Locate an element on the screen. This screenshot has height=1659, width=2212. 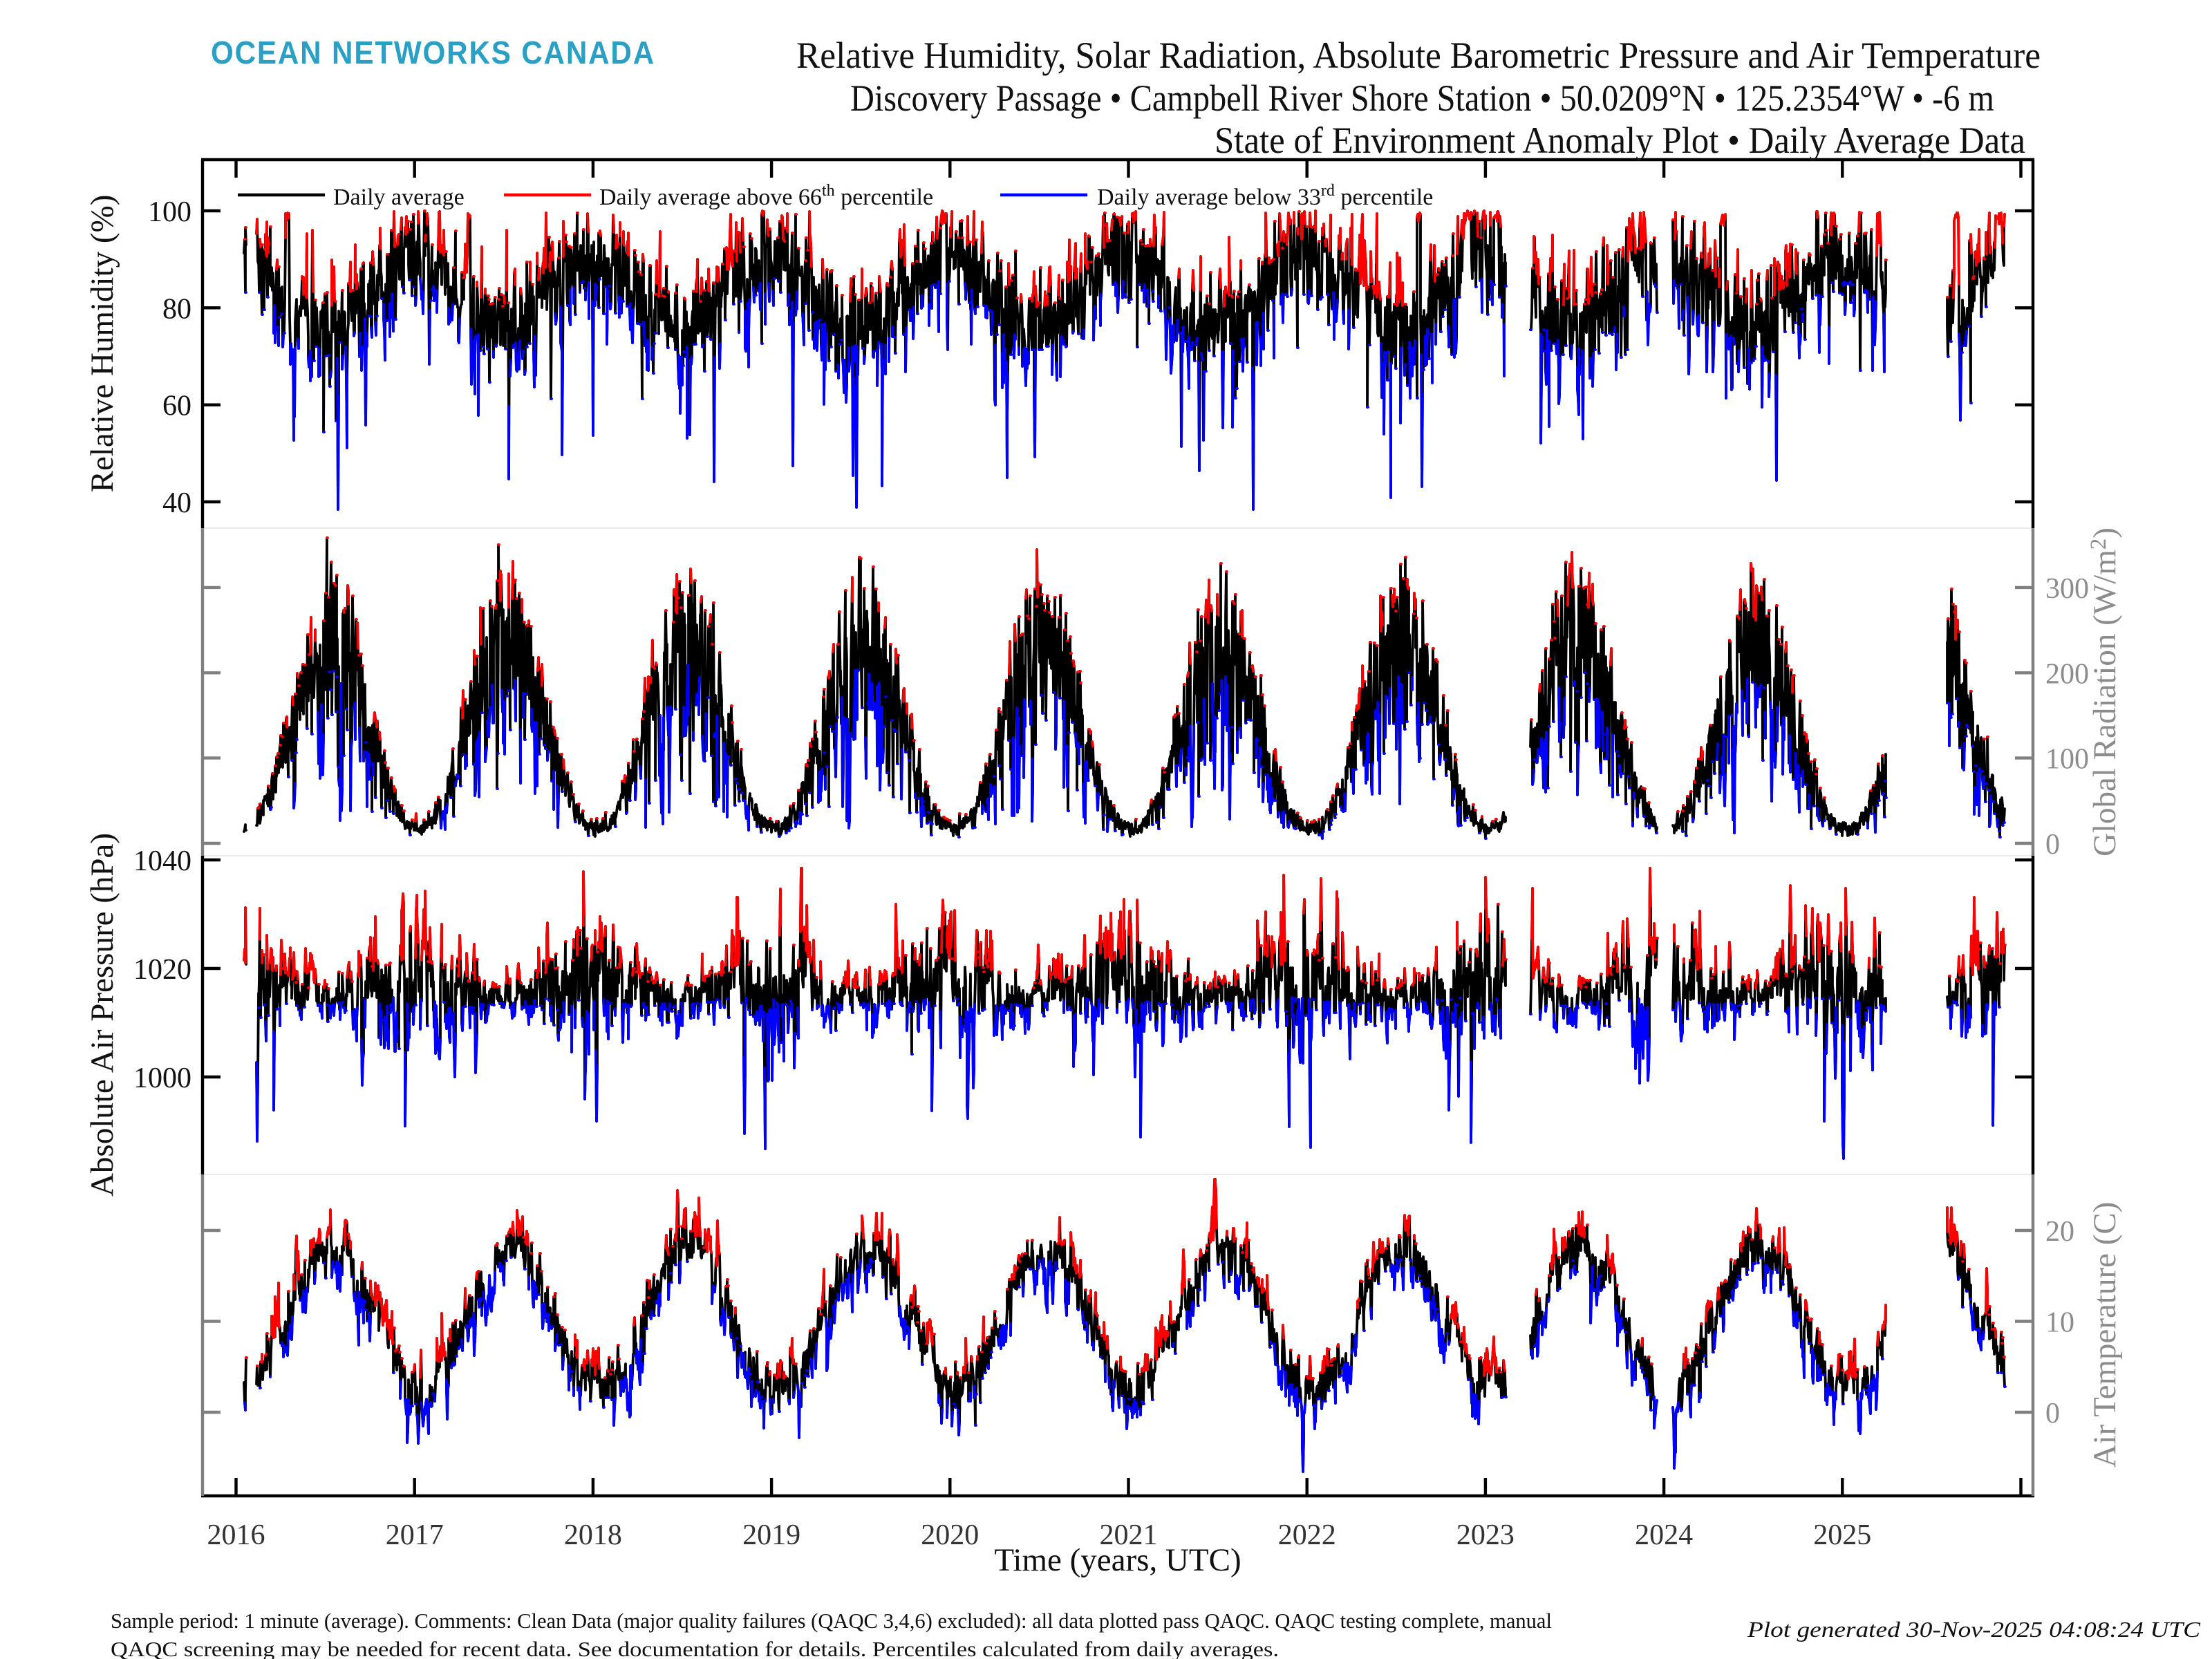
svg-text: Global Radiation (W/m2) is located at coordinates (2104, 691).